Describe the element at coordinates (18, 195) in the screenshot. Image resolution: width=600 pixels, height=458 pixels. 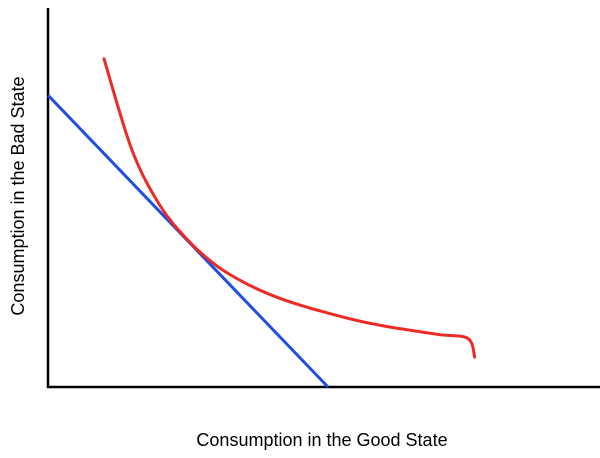
I see `y-axis-label: Consumption in the Bad State` at that location.